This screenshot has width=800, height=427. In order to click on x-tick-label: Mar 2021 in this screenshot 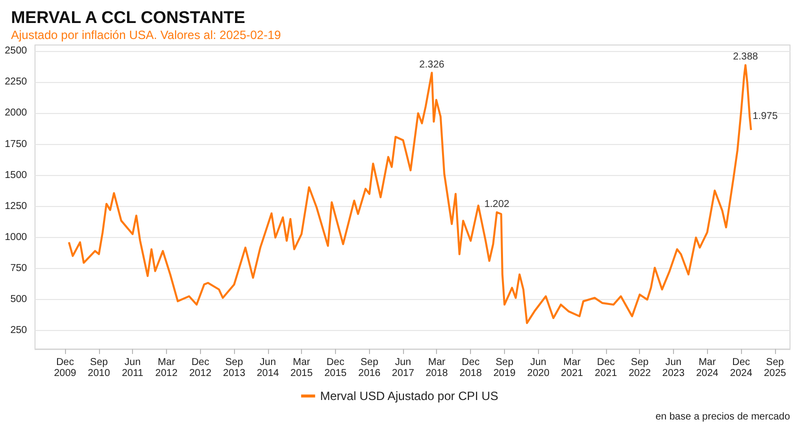, I will do `click(572, 368)`.